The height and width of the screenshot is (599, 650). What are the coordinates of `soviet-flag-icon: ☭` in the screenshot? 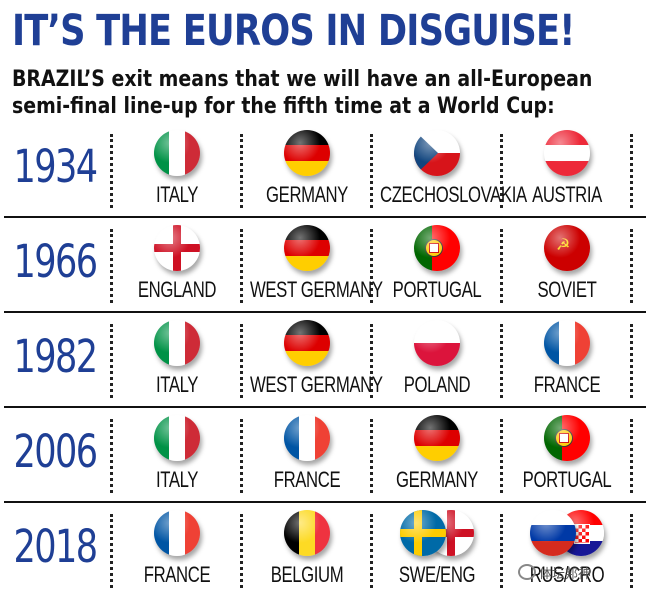 It's located at (567, 248).